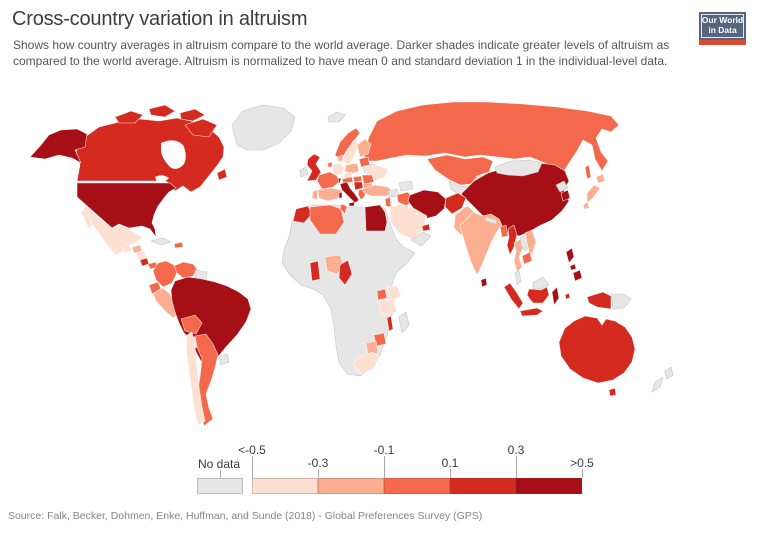 This screenshot has height=535, width=758. What do you see at coordinates (573, 267) in the screenshot?
I see `philippines-visayas` at bounding box center [573, 267].